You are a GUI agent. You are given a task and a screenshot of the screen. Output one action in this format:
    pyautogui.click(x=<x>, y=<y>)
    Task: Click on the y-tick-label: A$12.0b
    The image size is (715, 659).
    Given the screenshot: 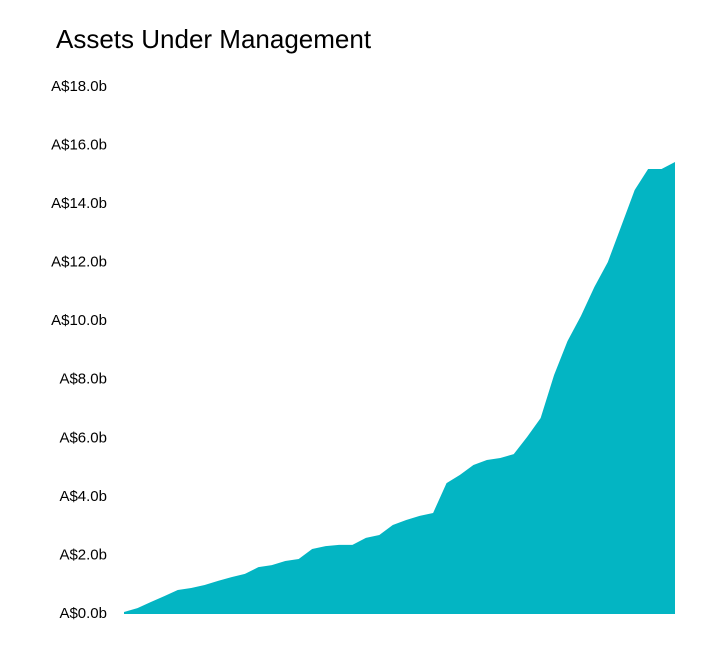 What is the action you would take?
    pyautogui.click(x=79, y=262)
    